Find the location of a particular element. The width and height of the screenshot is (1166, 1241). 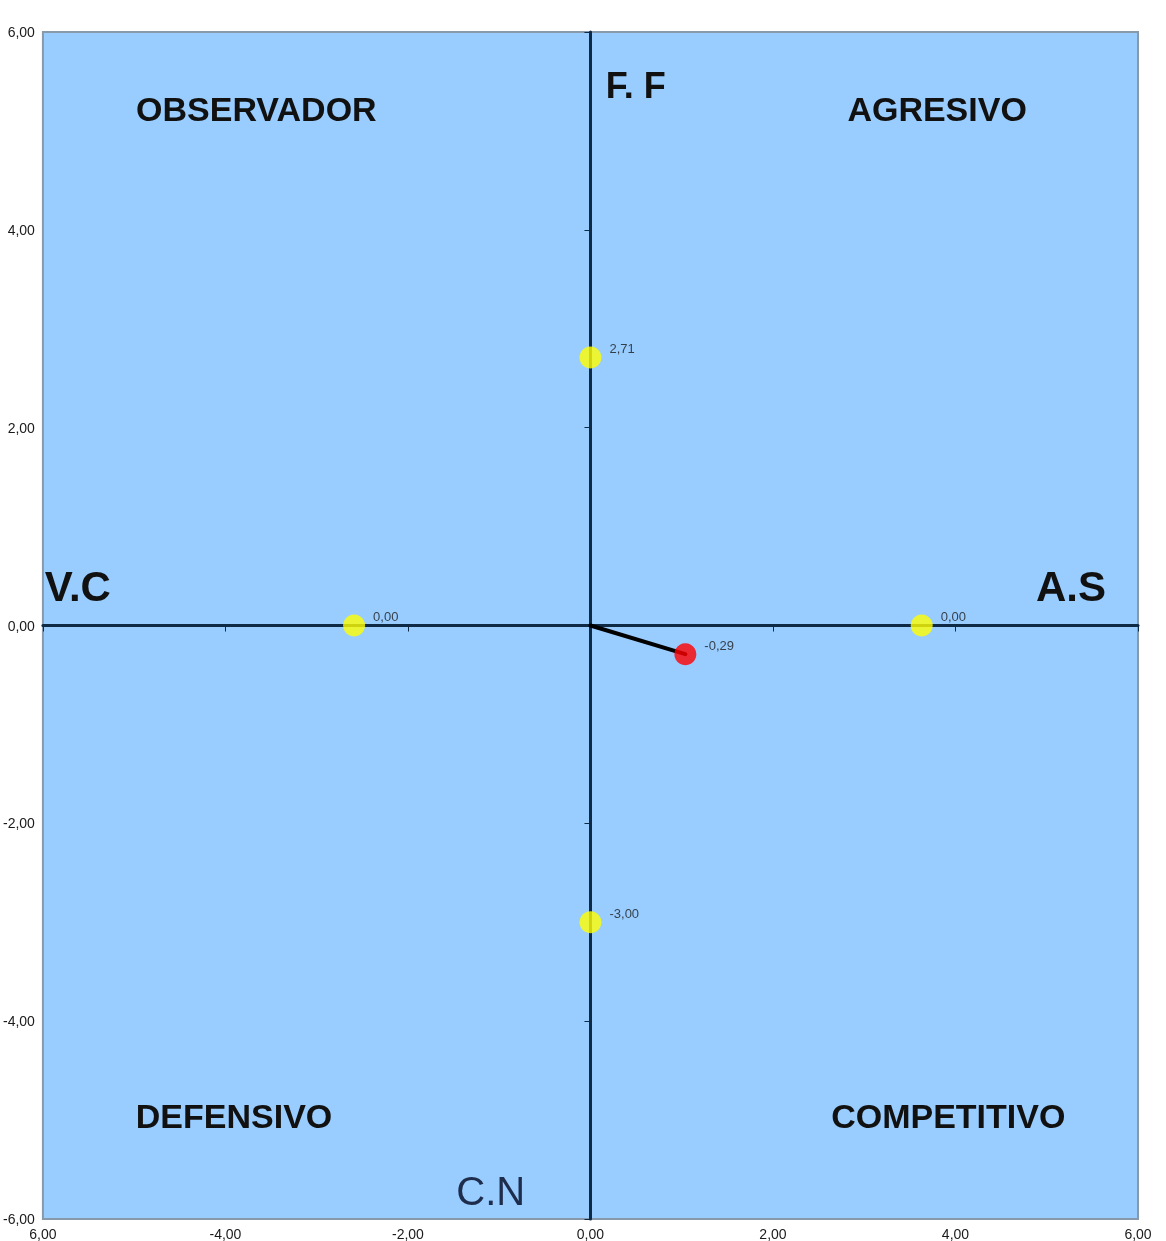

annotation: DEFENSIVO is located at coordinates (234, 1116).